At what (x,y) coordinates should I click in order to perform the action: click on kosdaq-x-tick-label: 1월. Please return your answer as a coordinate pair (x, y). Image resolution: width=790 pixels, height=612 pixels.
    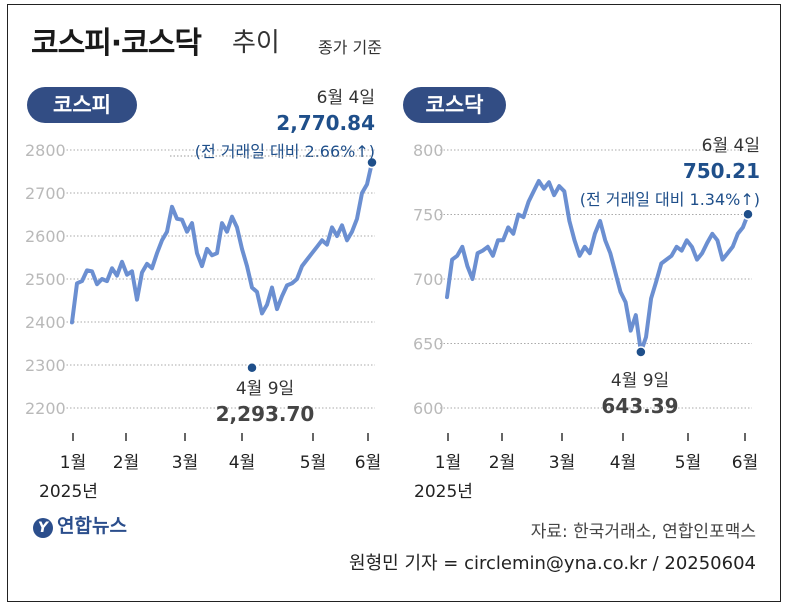
    Looking at the image, I should click on (448, 463).